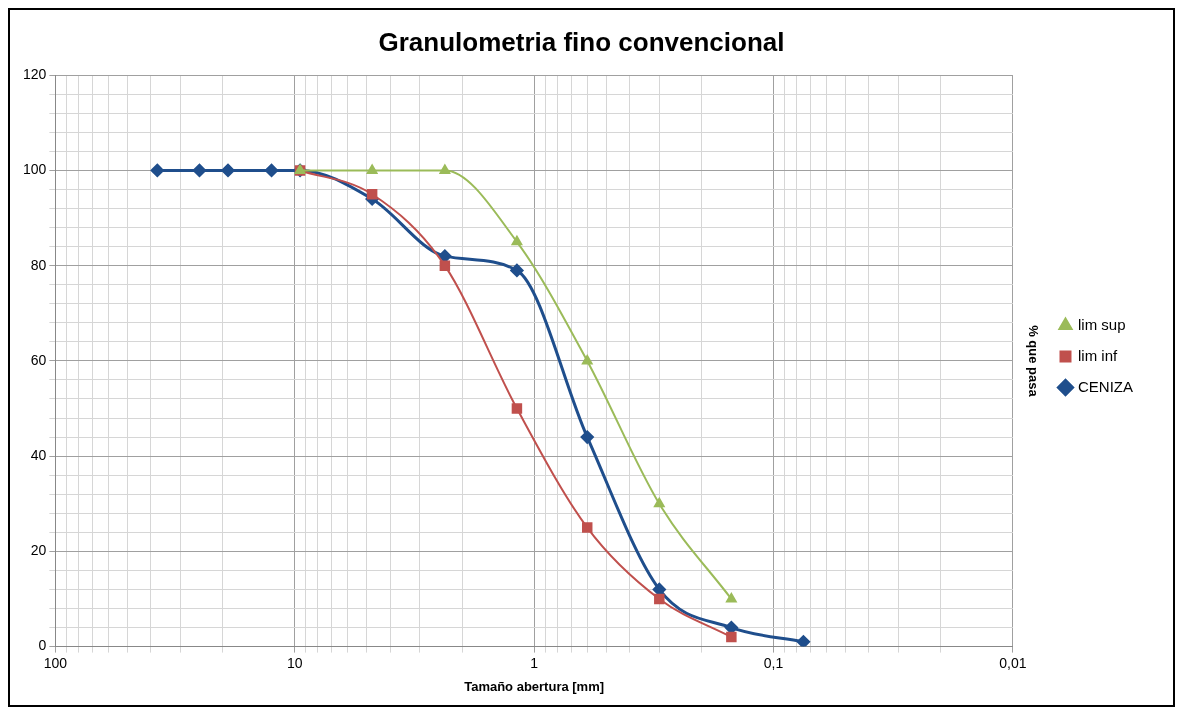 This screenshot has height=715, width=1183. What do you see at coordinates (294, 662) in the screenshot?
I see `x-tick-label: 10` at bounding box center [294, 662].